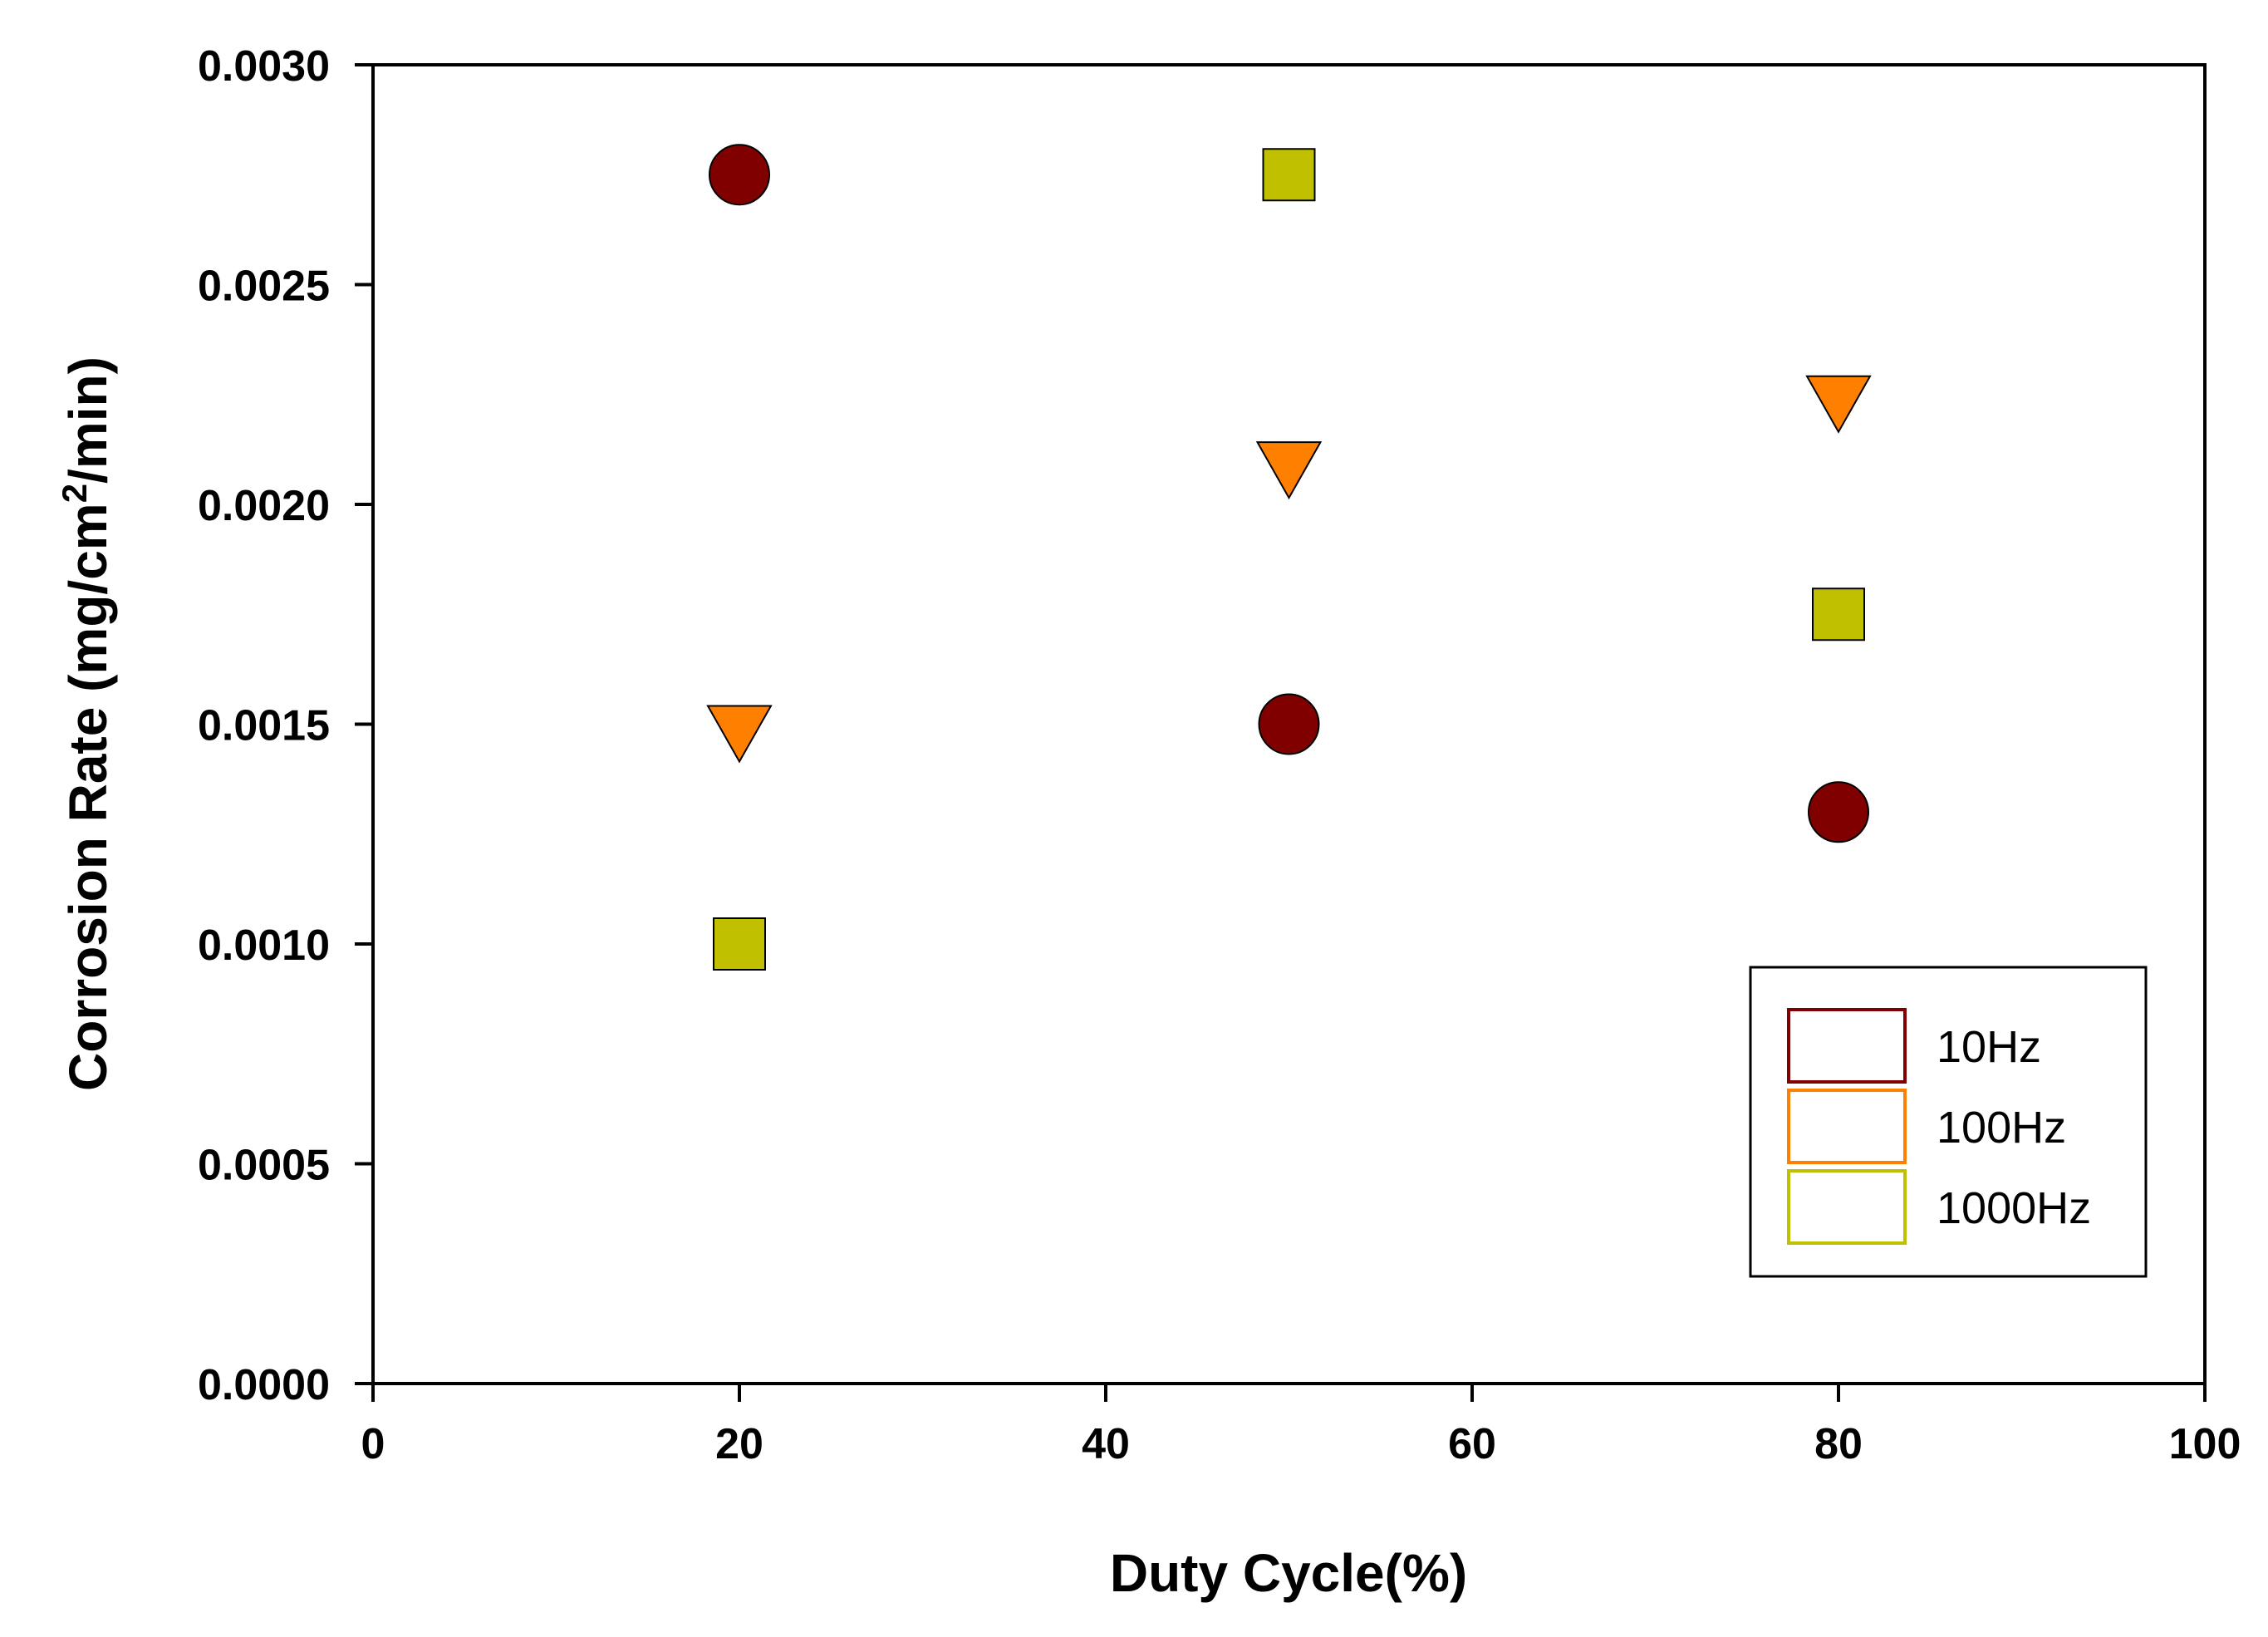 The image size is (2268, 1637). I want to click on y-axis-title-superscript: 2, so click(74, 493).